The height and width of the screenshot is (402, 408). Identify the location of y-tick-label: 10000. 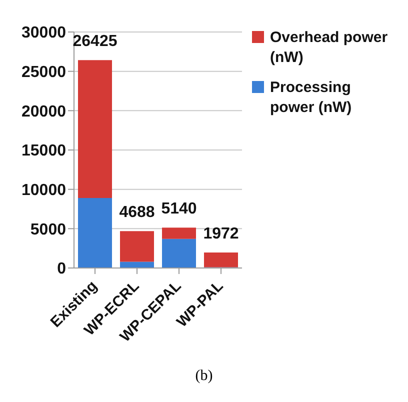
(44, 191).